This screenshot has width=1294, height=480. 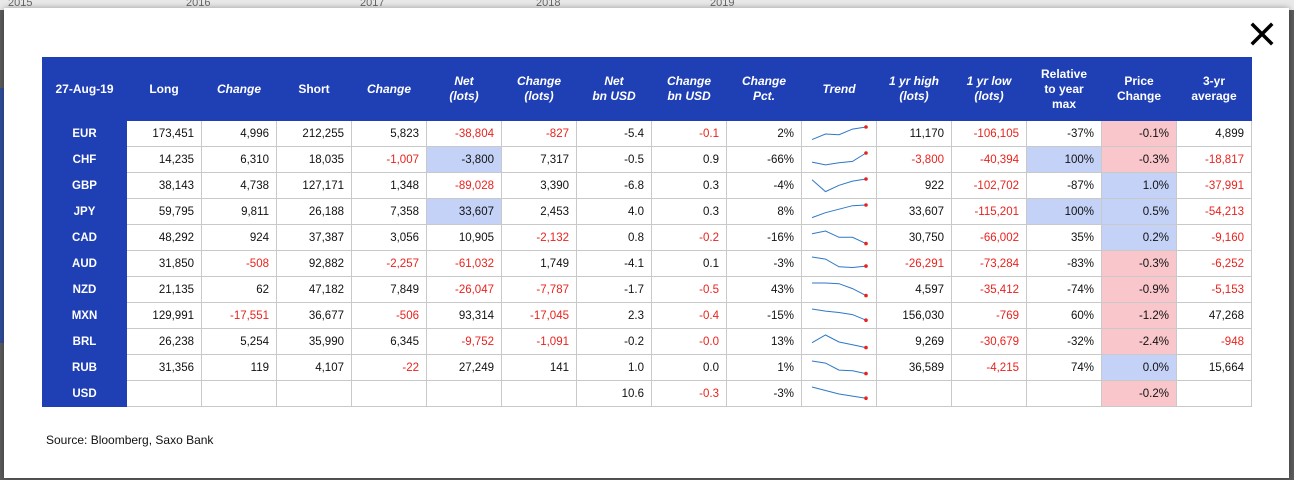 What do you see at coordinates (84, 211) in the screenshot?
I see `row-currency-label: JPY` at bounding box center [84, 211].